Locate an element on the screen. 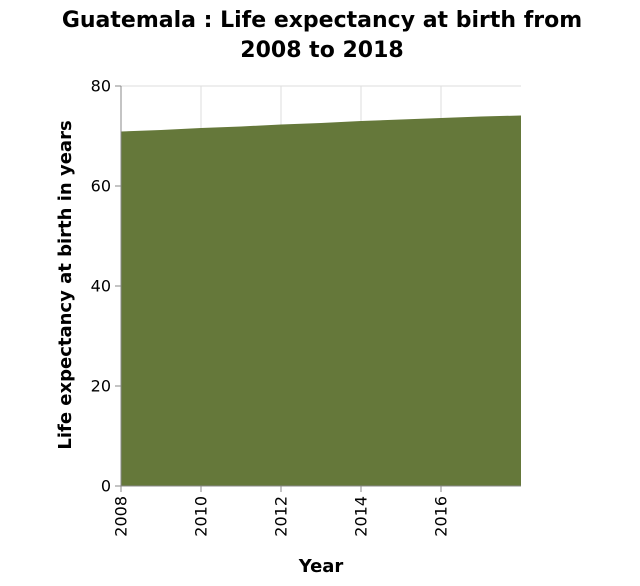  chart-title-line-2: 2008 to 2018 is located at coordinates (321, 50).